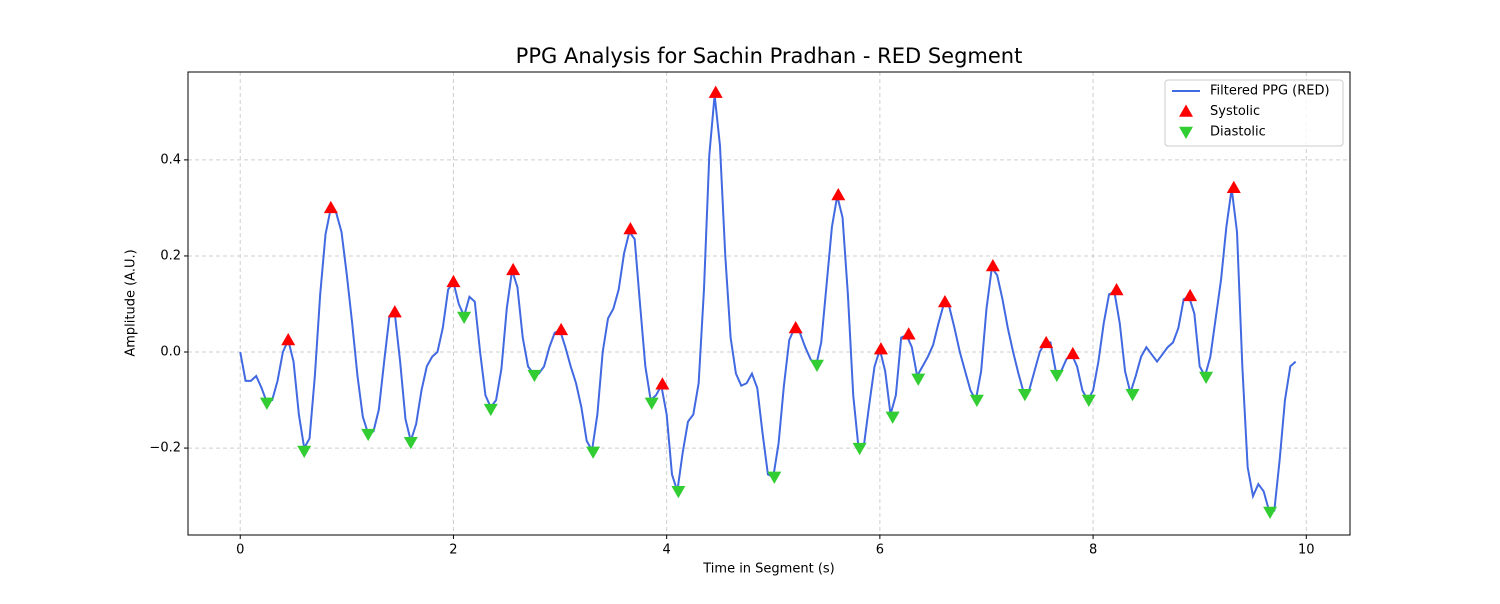 The height and width of the screenshot is (604, 1500). What do you see at coordinates (170, 352) in the screenshot?
I see `y-tick-label: 0.0` at bounding box center [170, 352].